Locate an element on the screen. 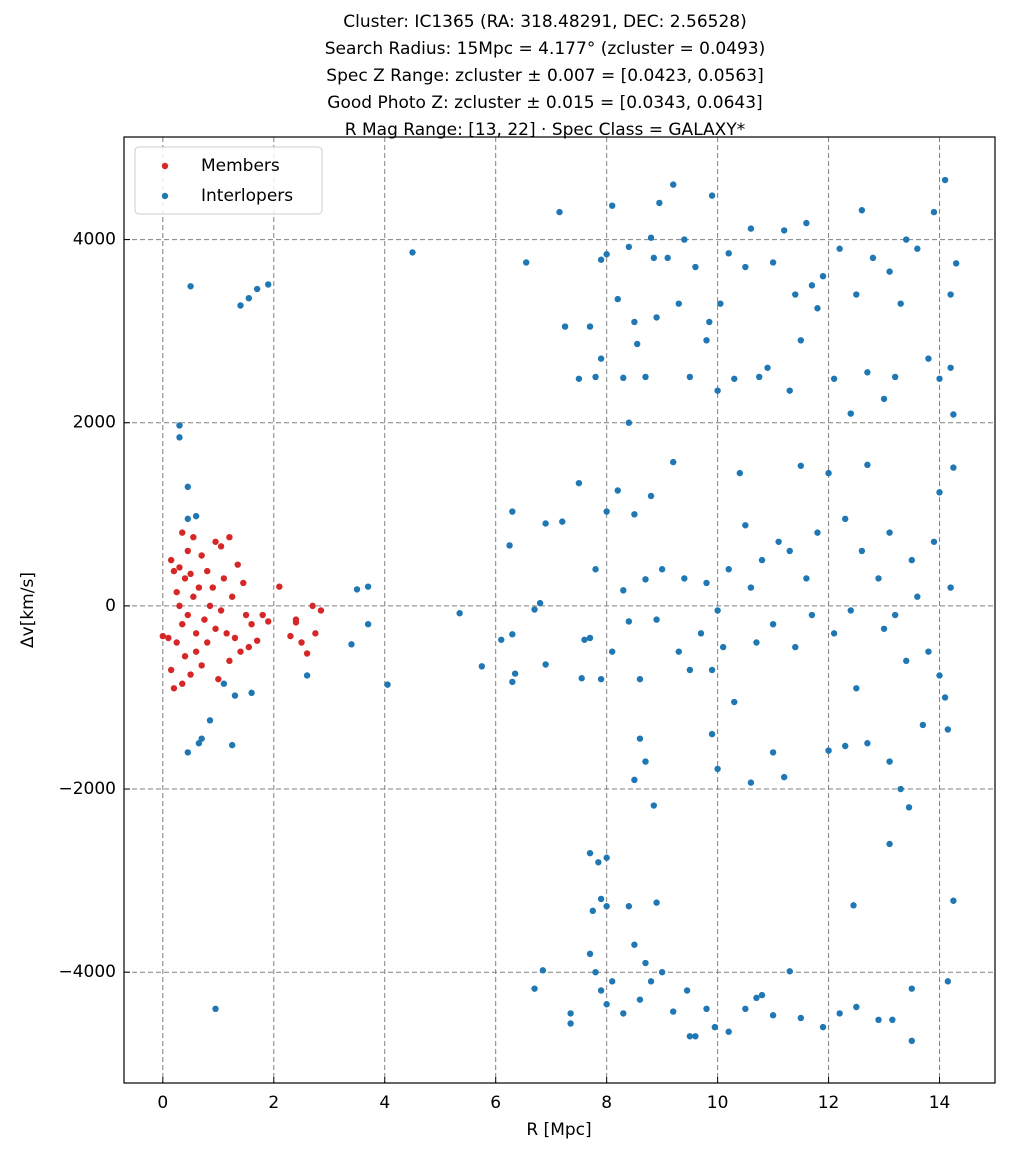 The width and height of the screenshot is (1010, 1155). x-tick-label: 10 is located at coordinates (718, 1103).